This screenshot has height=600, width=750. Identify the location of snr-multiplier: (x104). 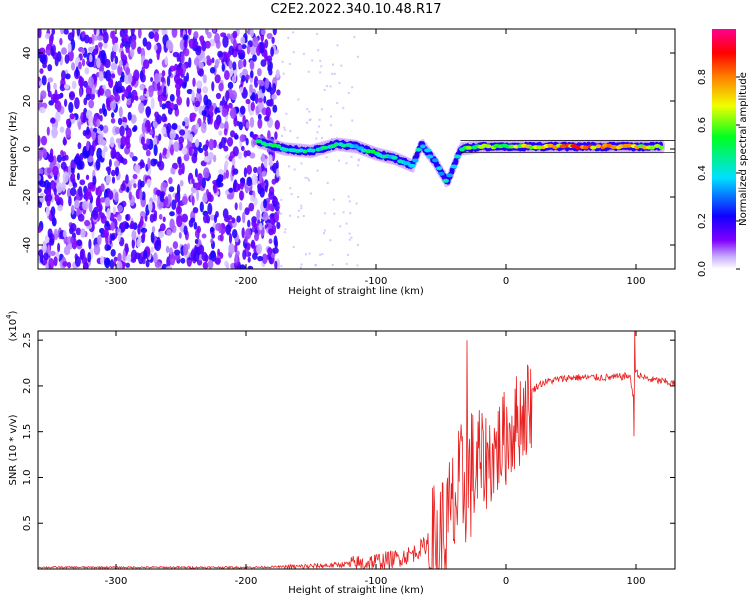
(12, 325).